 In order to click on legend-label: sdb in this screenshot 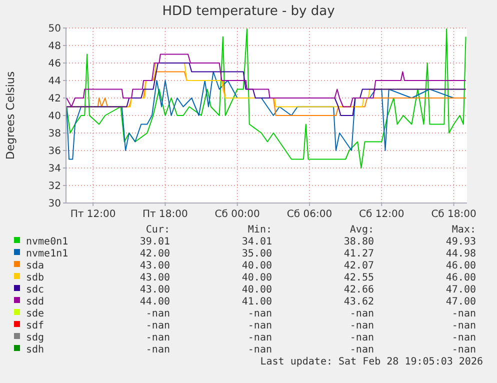, I will do `click(35, 278)`.